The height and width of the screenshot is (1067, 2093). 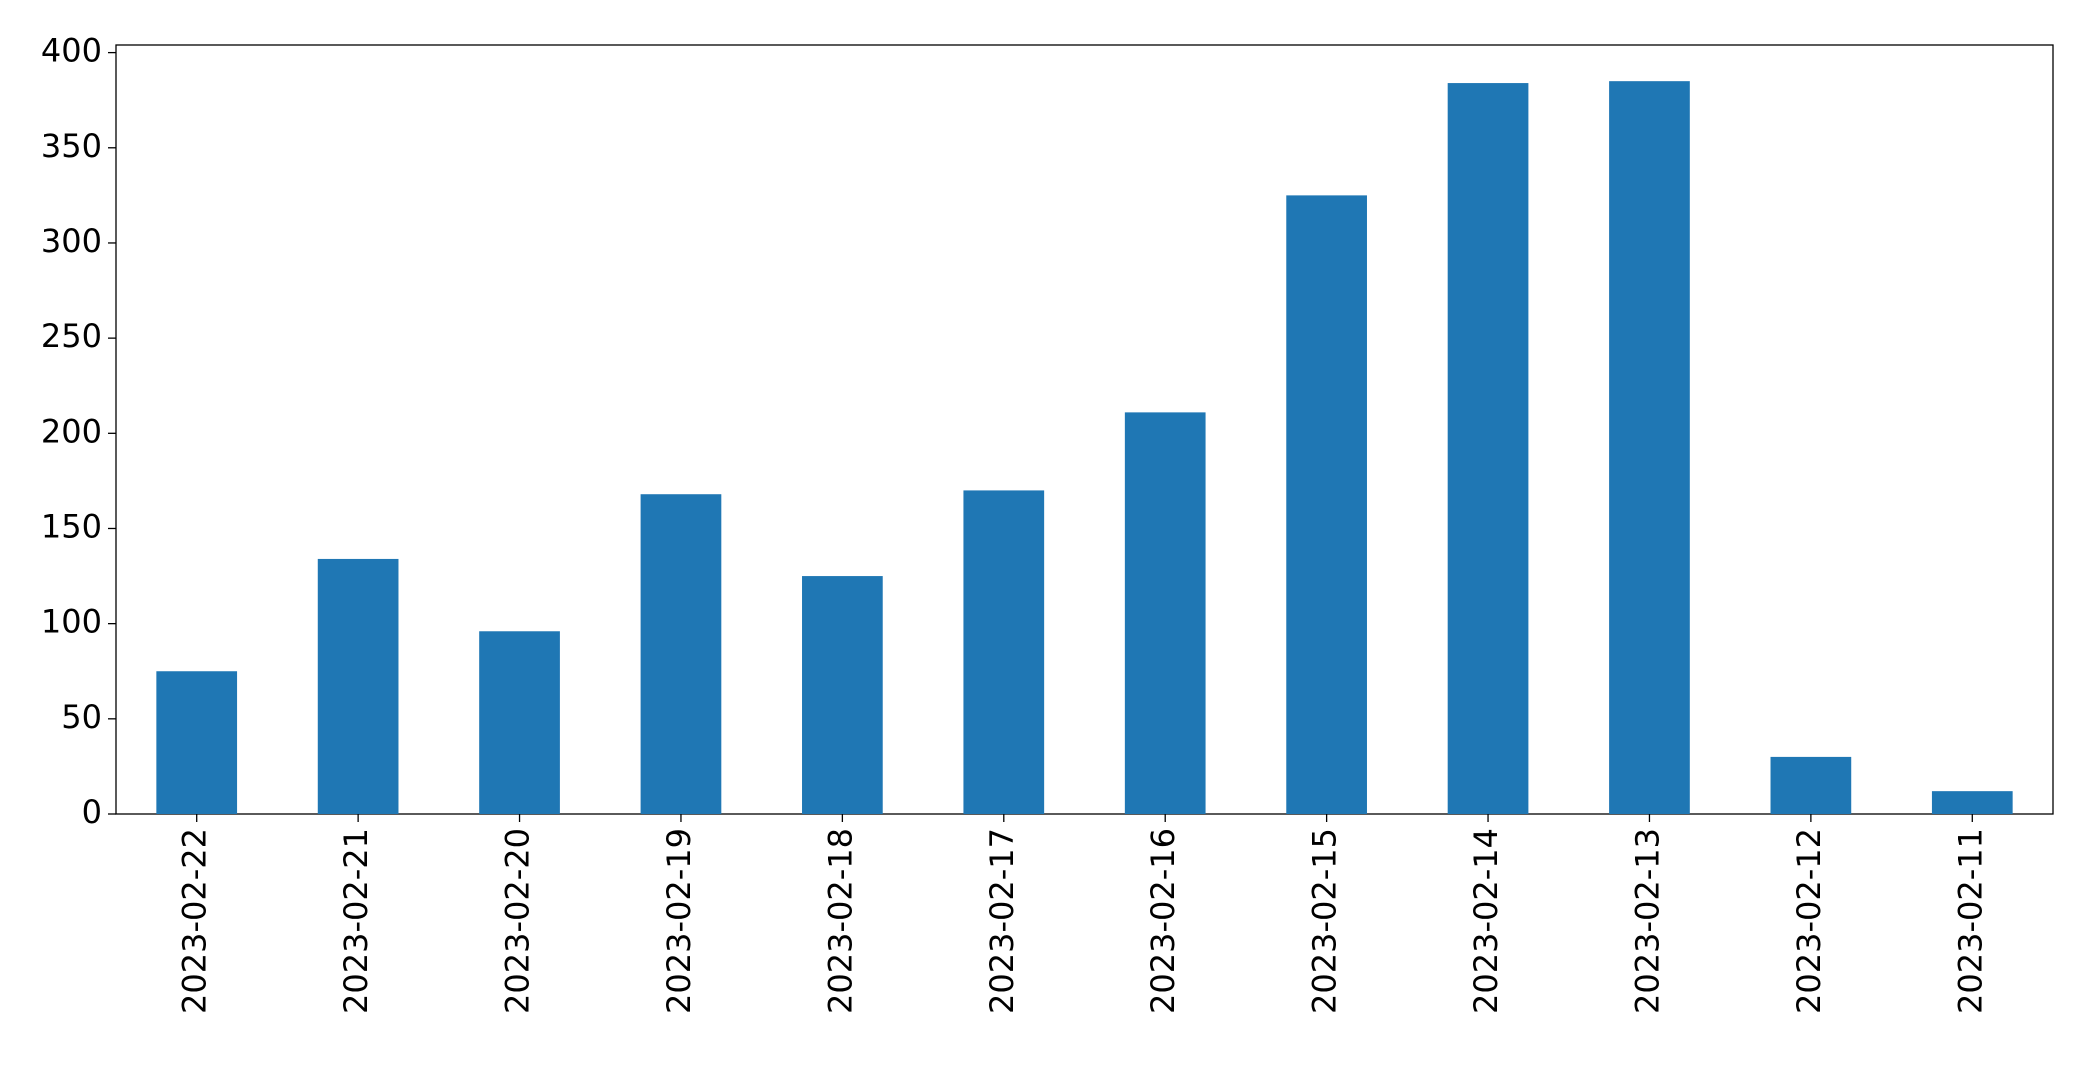 I want to click on y-tick-label: 150, so click(x=71, y=526).